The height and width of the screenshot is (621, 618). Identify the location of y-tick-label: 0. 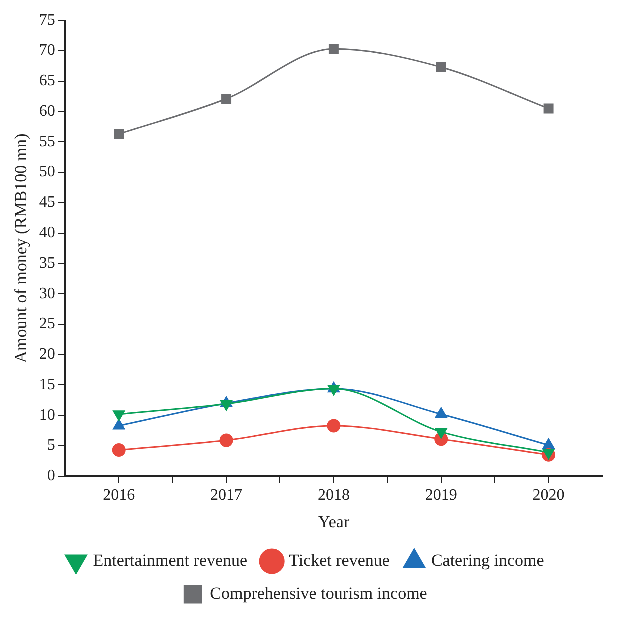
(51, 476).